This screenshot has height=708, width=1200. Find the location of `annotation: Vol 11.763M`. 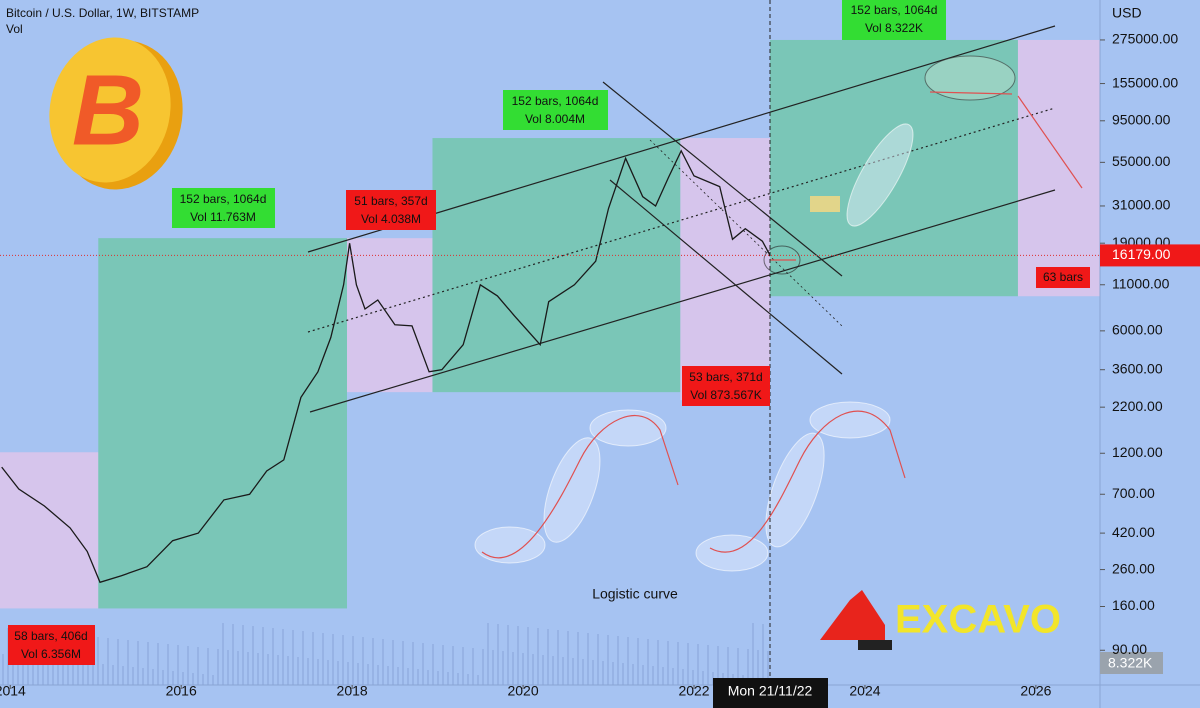

annotation: Vol 11.763M is located at coordinates (223, 217).